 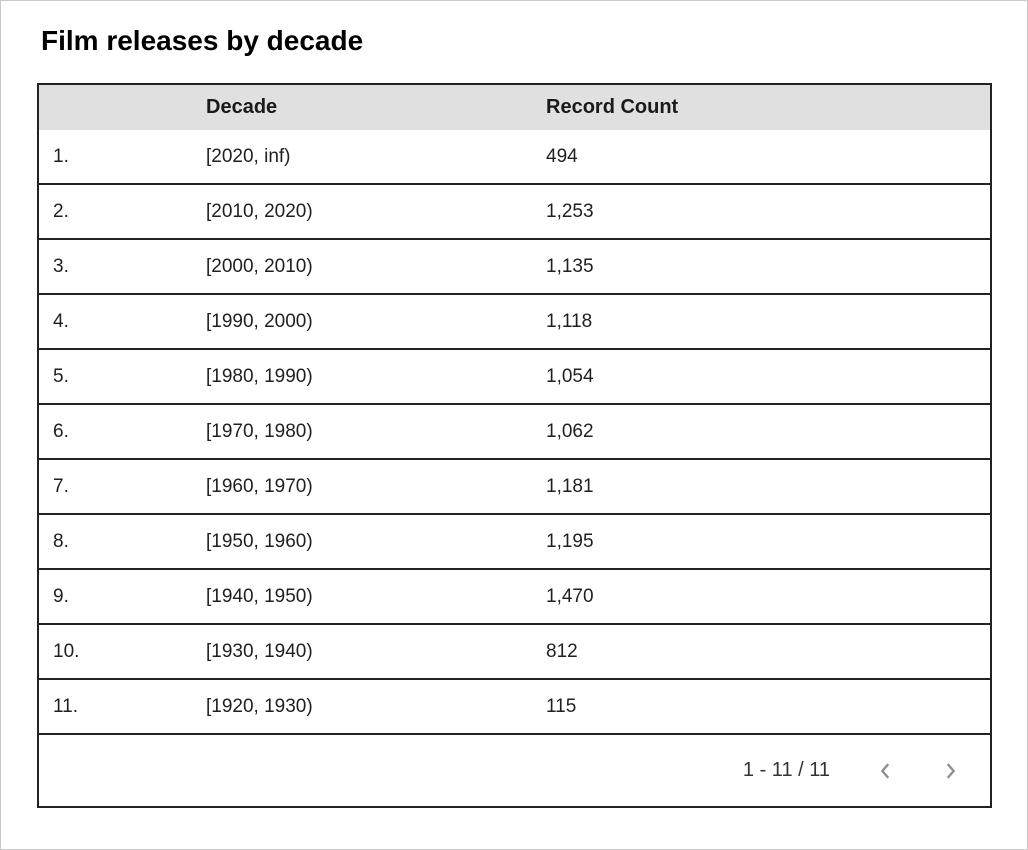 What do you see at coordinates (61, 156) in the screenshot?
I see `row-index-cell: 1.` at bounding box center [61, 156].